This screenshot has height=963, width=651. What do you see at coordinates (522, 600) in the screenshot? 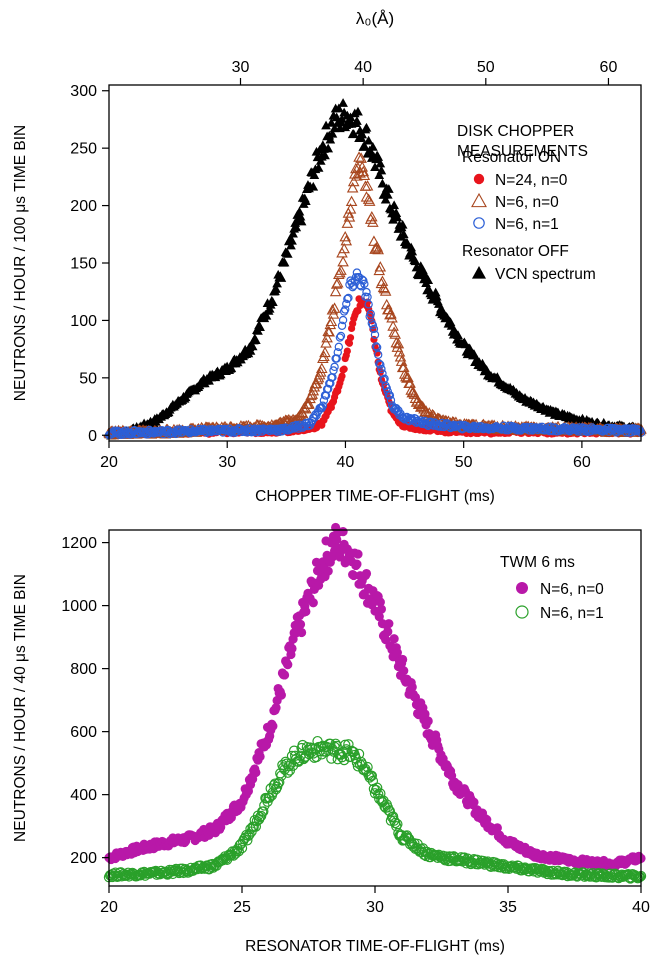
I see `resonator-legend-markers` at bounding box center [522, 600].